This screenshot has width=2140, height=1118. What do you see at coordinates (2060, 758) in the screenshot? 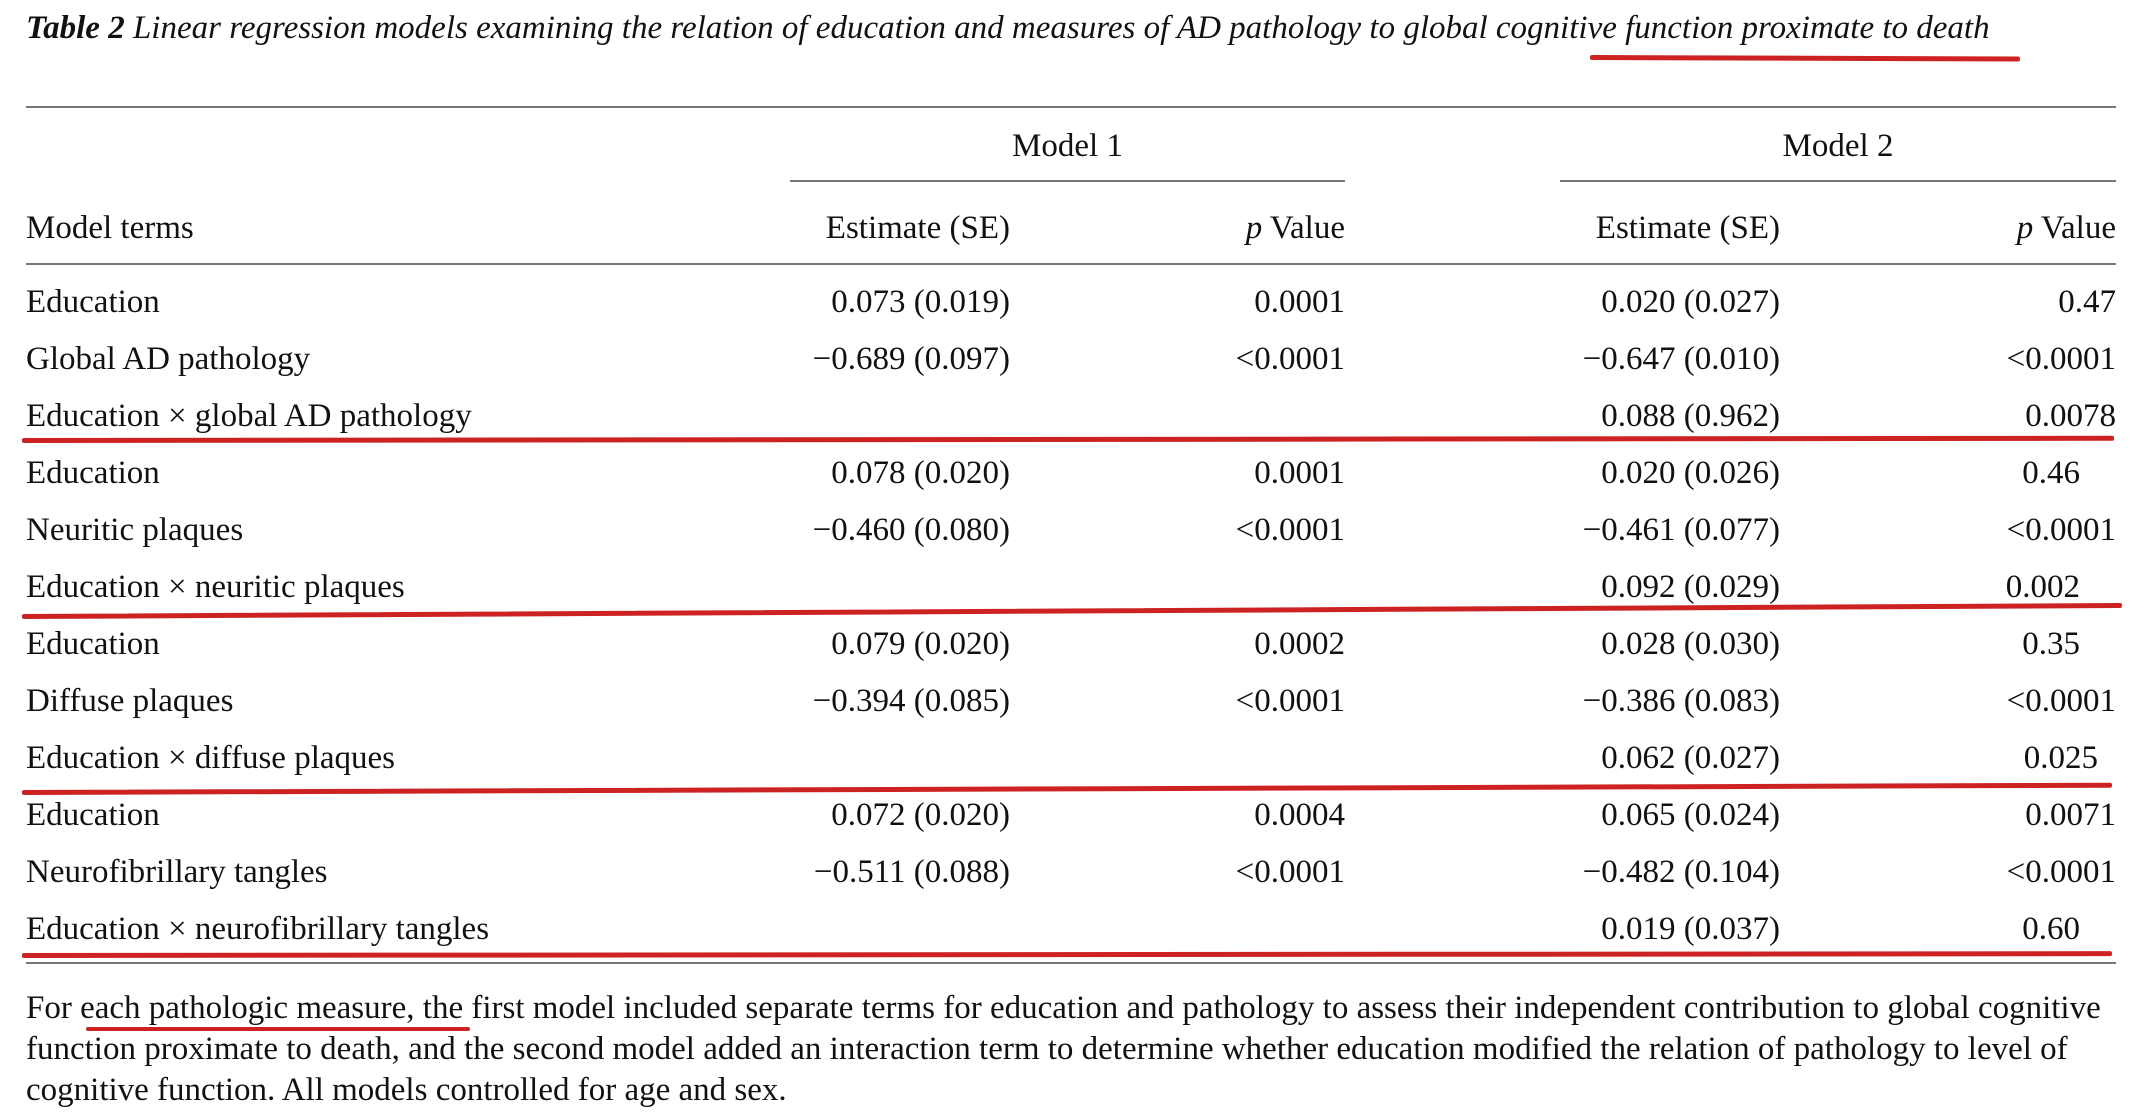
I see `row-model2-p: 0.025` at bounding box center [2060, 758].